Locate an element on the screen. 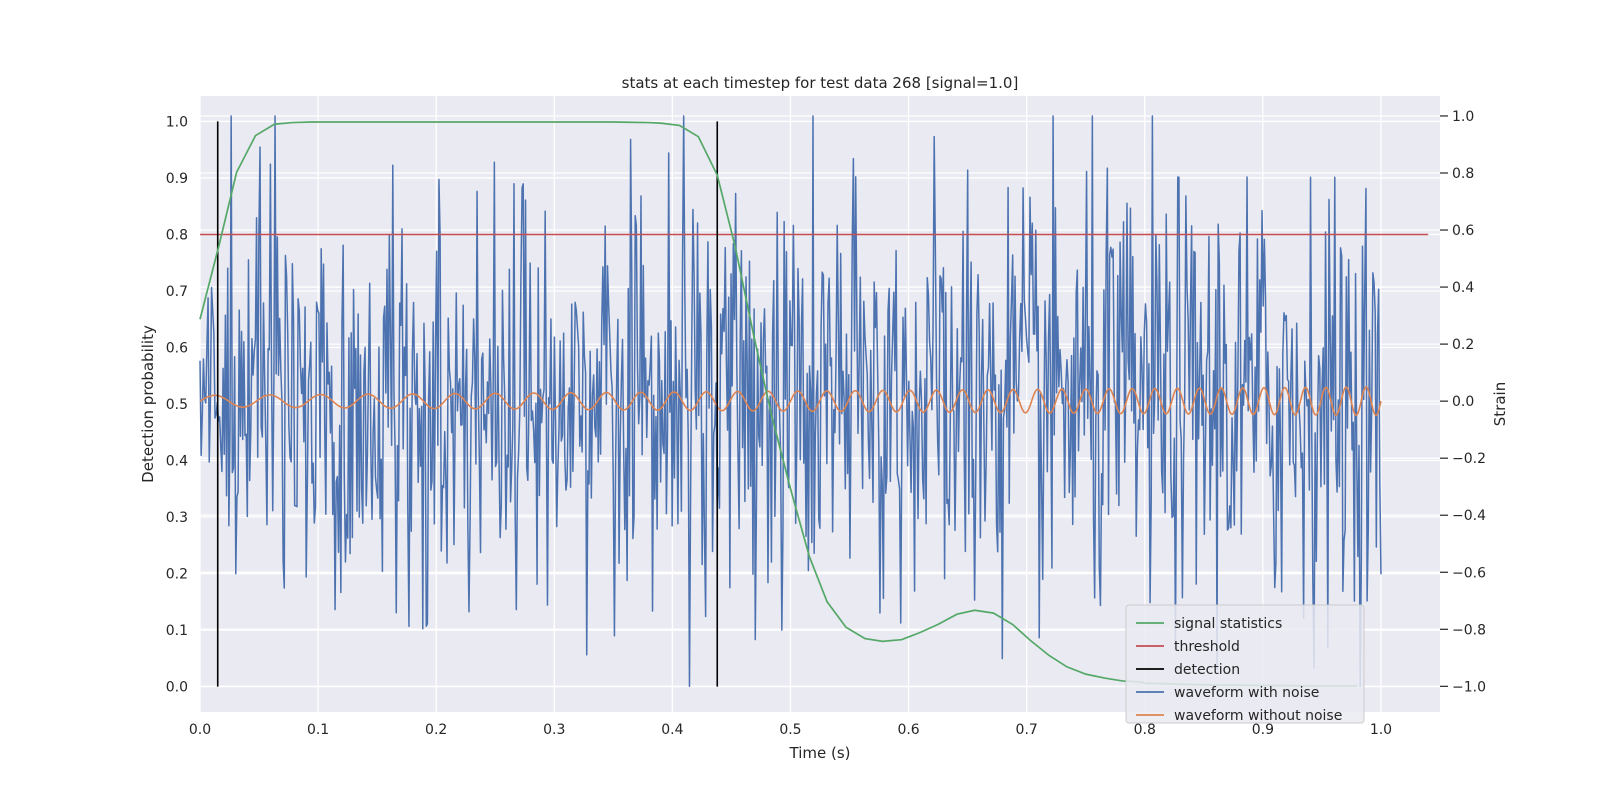  y-axis-label: Detection probability is located at coordinates (148, 404).